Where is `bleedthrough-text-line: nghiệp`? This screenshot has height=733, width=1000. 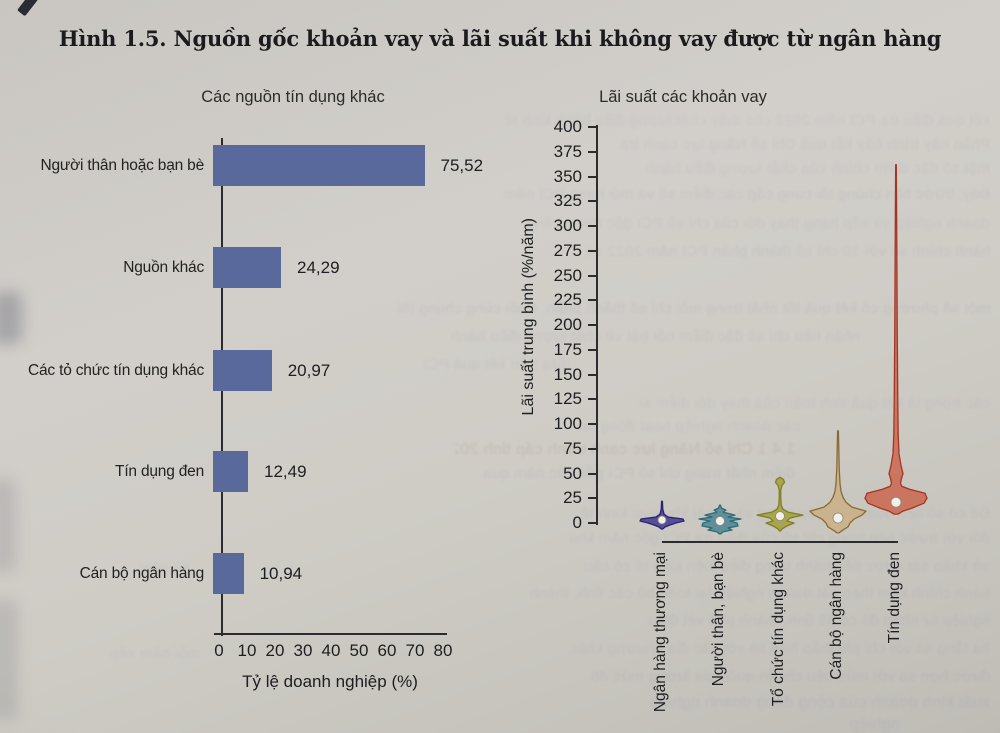 bleedthrough-text-line: nghiệp is located at coordinates (874, 724).